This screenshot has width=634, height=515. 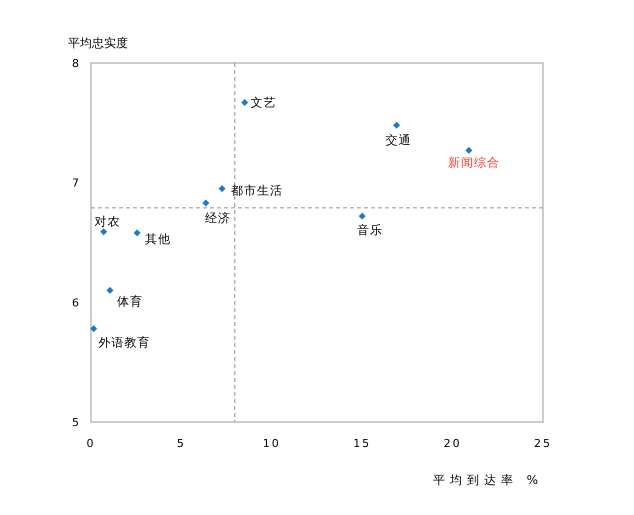 I want to click on x-tick-label: 5, so click(x=181, y=443).